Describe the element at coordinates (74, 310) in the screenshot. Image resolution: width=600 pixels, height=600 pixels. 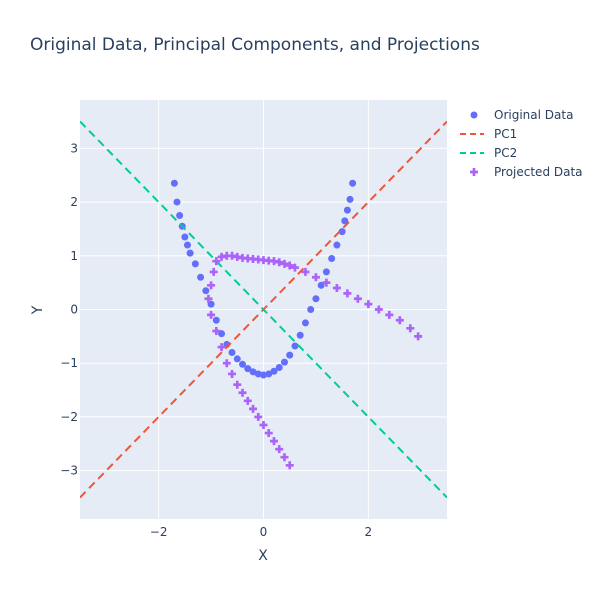
I see `y-tick-label: 0` at that location.